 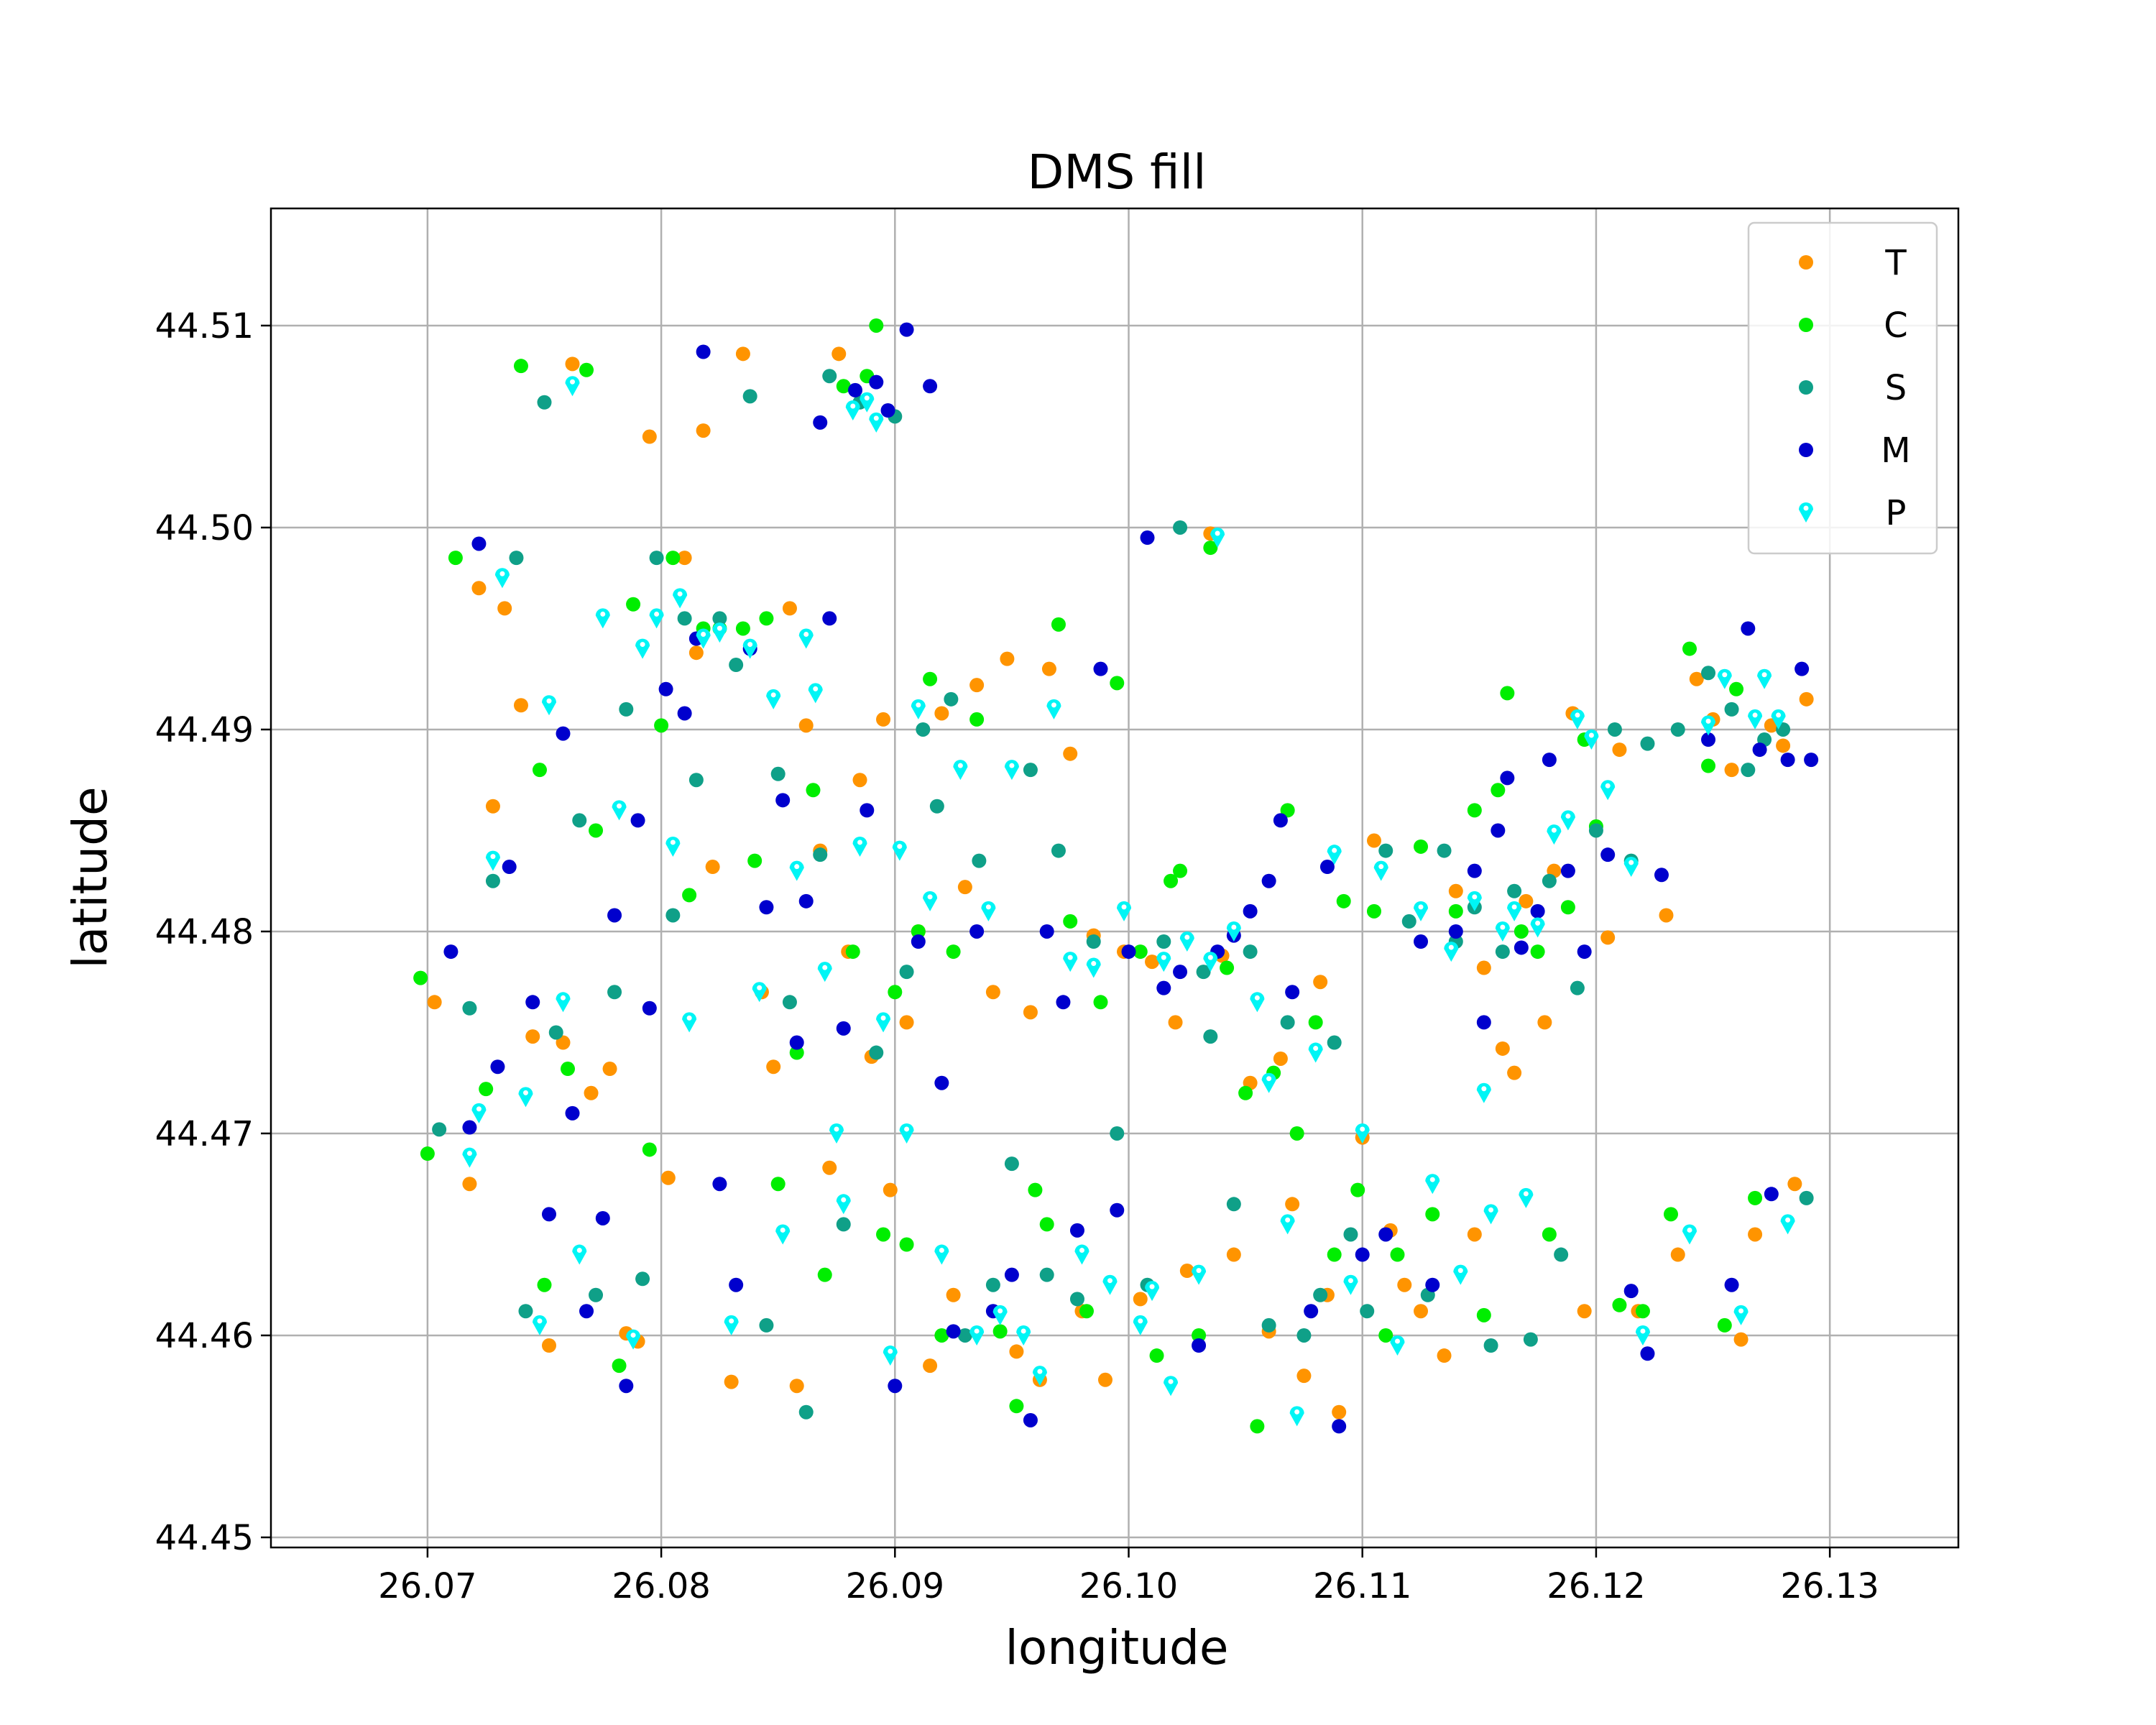 What do you see at coordinates (204, 932) in the screenshot?
I see `y-tick-label: 44.48` at bounding box center [204, 932].